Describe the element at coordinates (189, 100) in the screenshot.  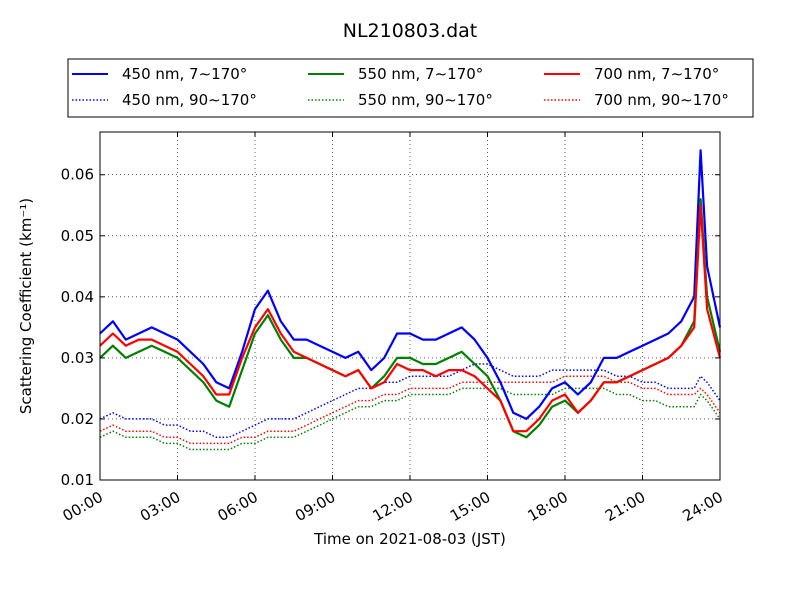
I see `legend-label: 450 nm, 90∼170°` at that location.